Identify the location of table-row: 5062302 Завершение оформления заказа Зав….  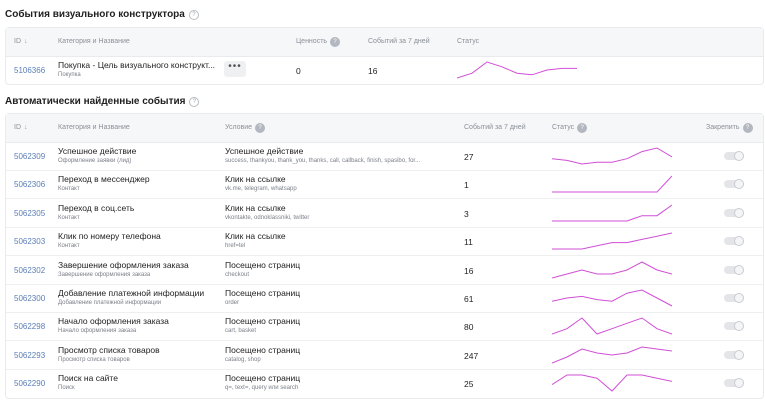
(384, 270).